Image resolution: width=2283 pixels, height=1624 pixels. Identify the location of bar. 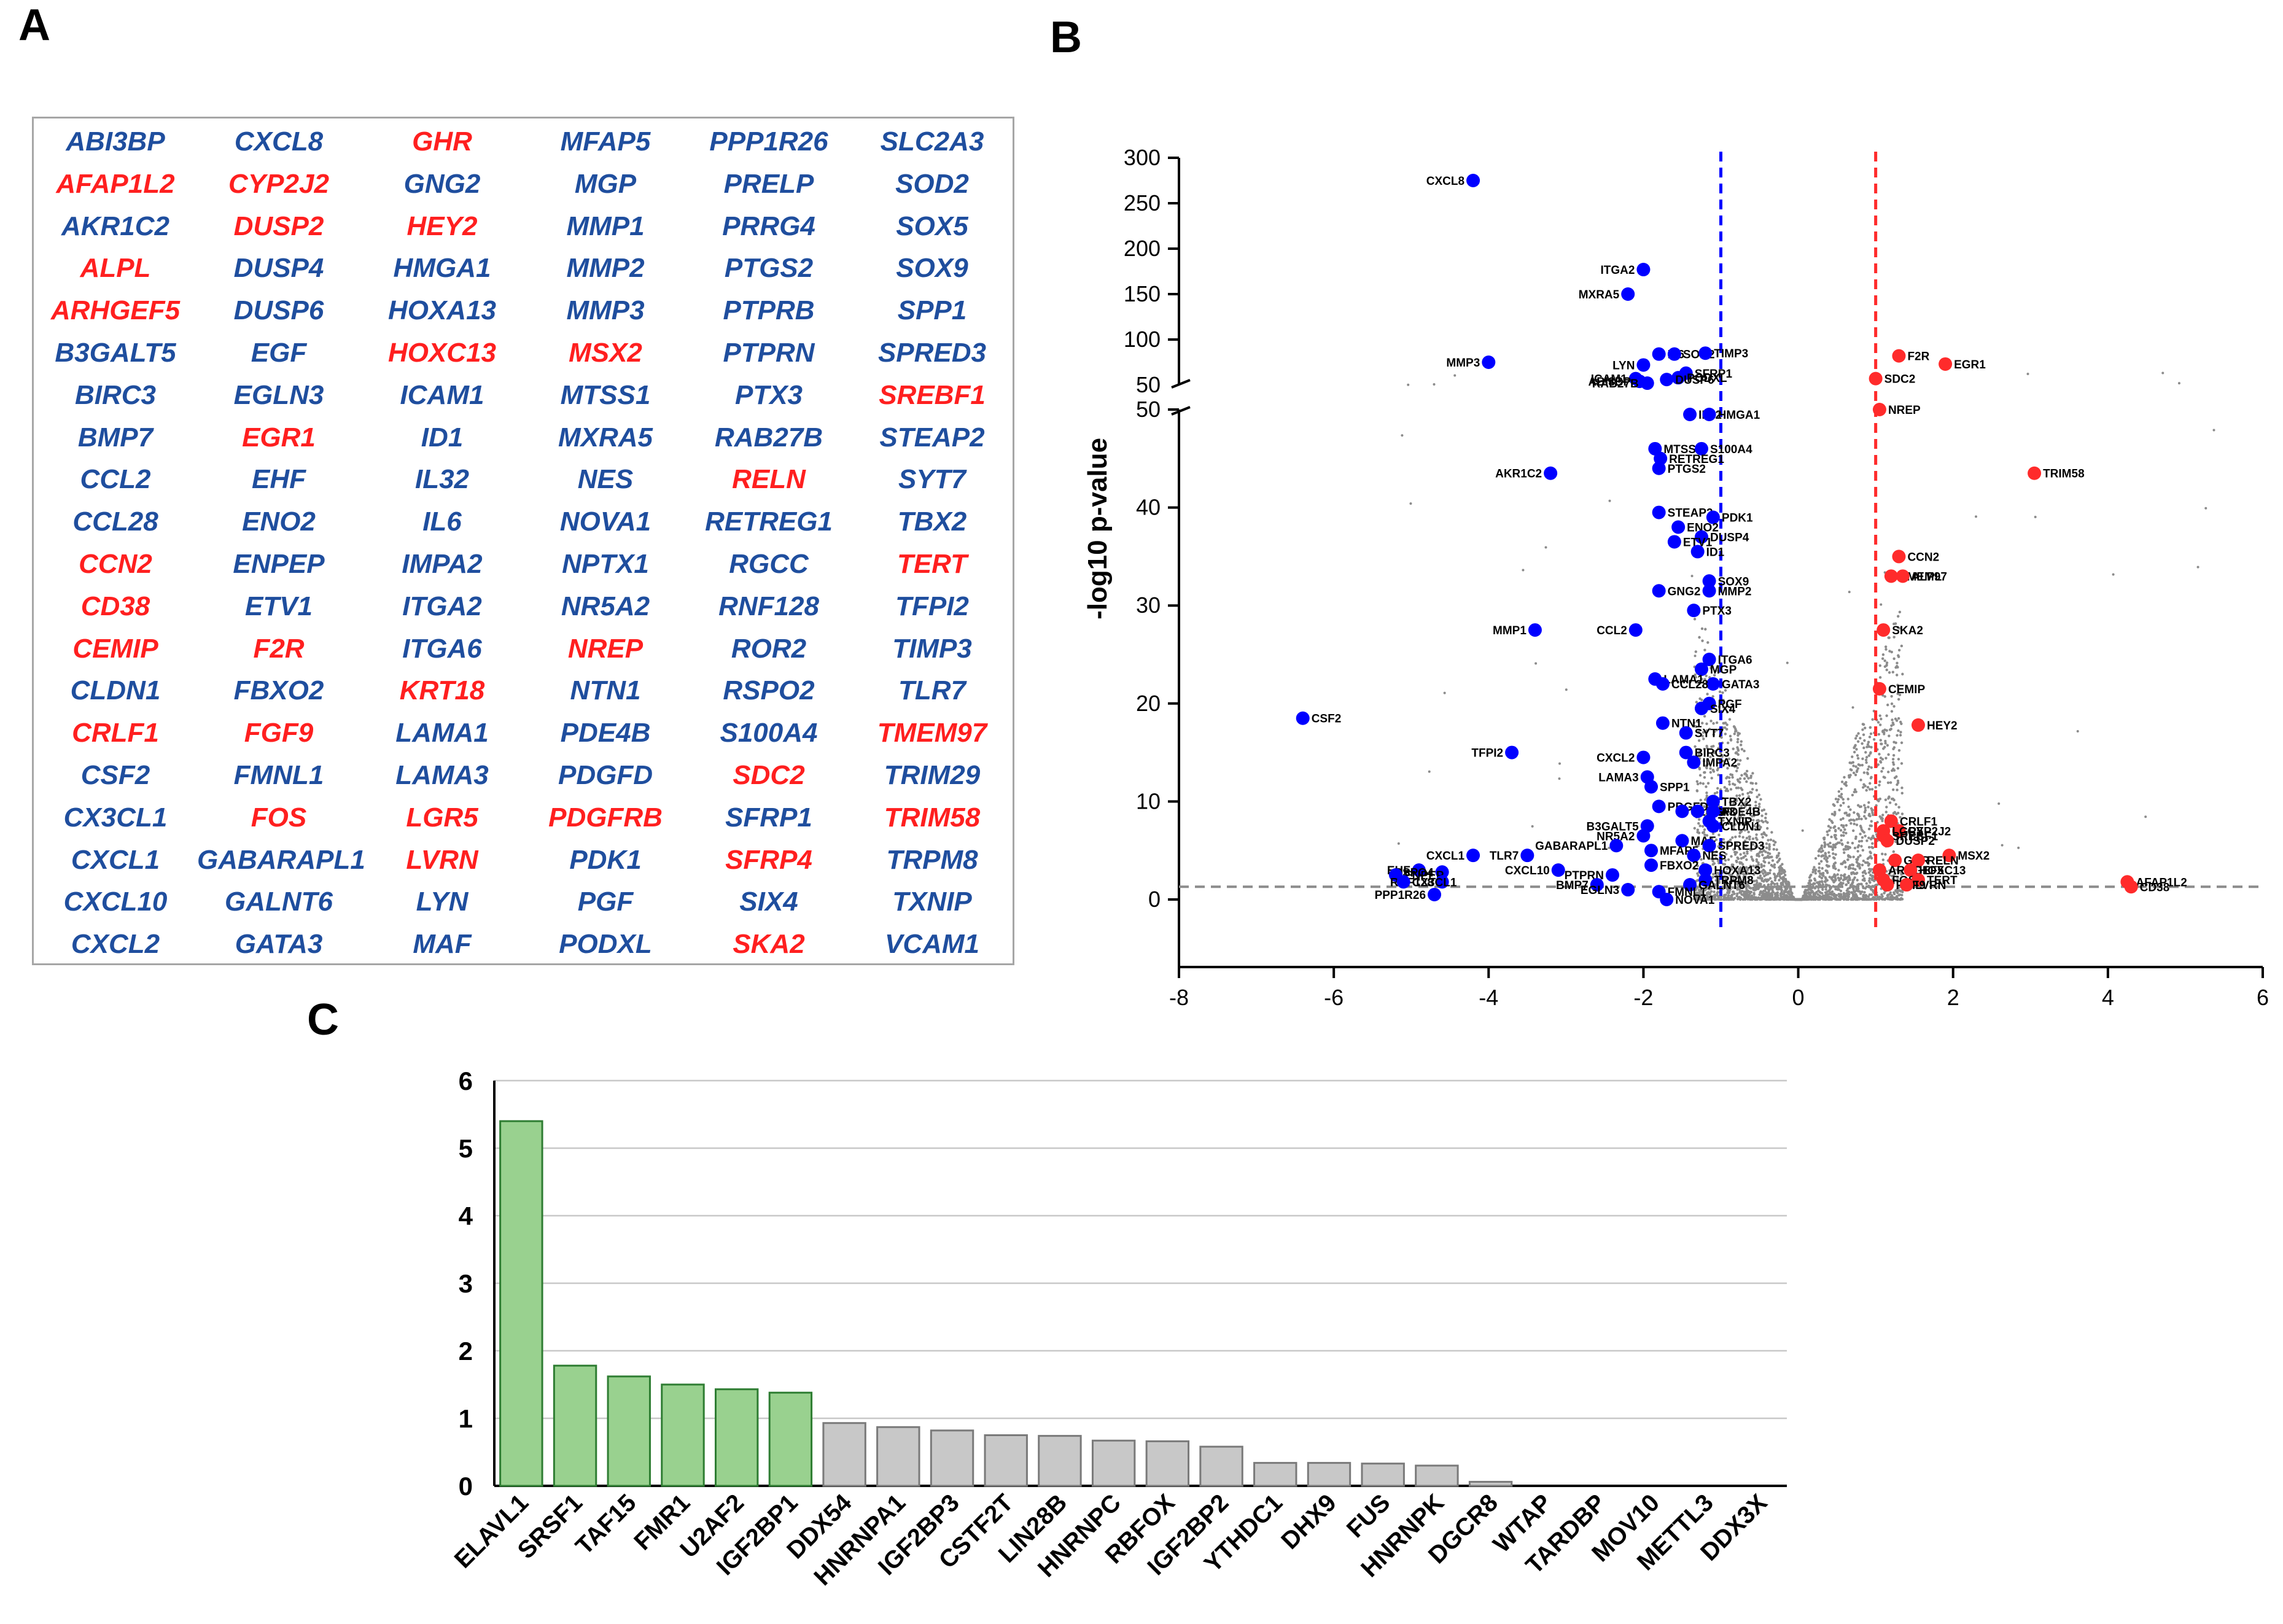
(736, 1438).